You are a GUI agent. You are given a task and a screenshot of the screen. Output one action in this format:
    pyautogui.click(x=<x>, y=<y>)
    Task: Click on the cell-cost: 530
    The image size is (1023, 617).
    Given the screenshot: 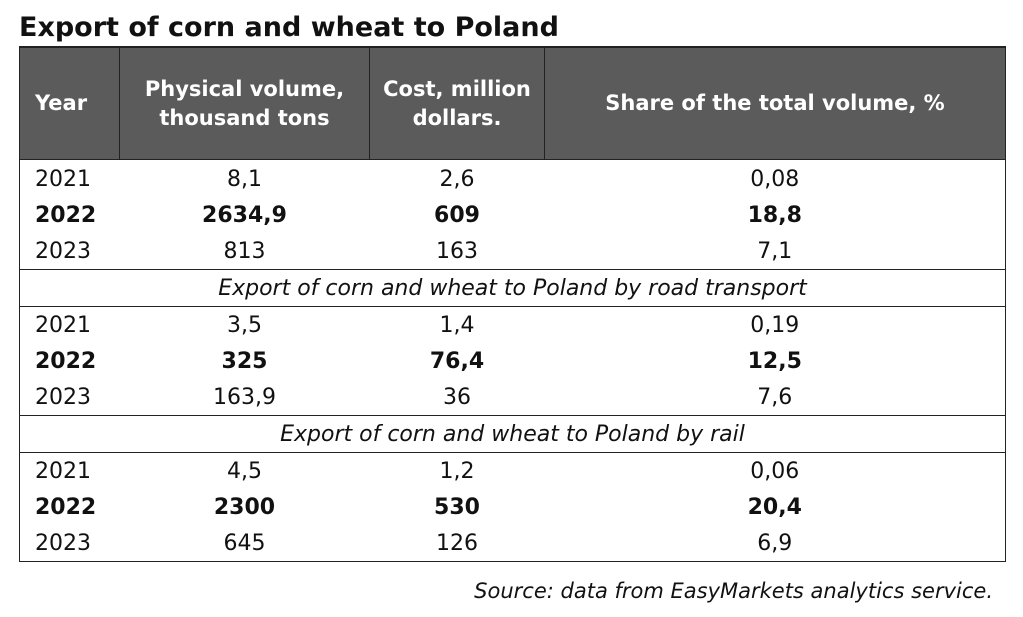 What is the action you would take?
    pyautogui.click(x=457, y=507)
    